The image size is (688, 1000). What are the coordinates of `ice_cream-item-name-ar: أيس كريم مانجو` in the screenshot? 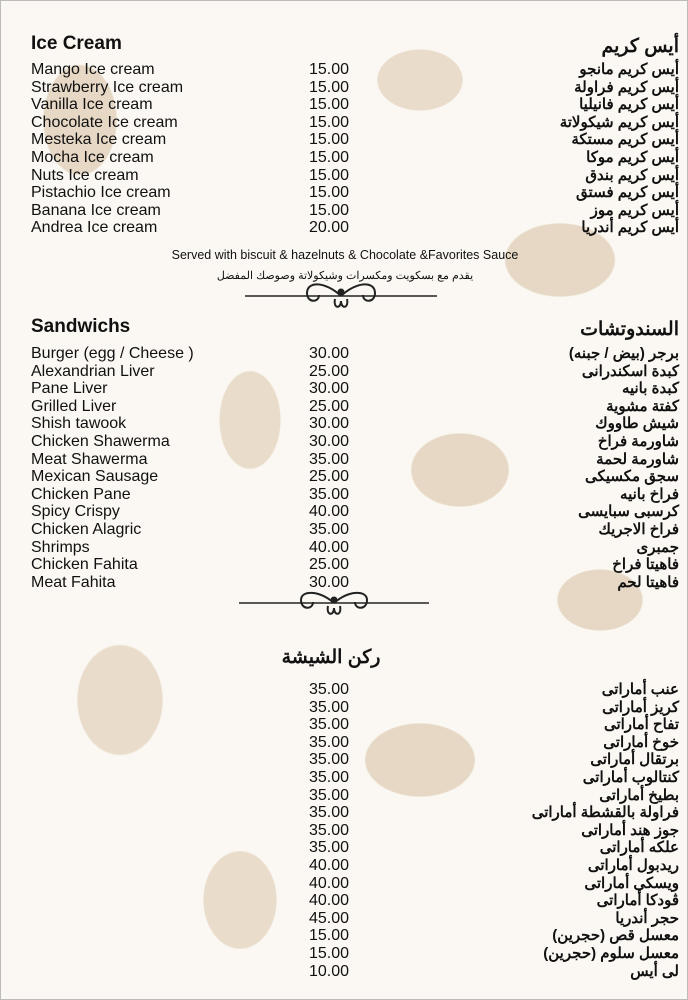 It's located at (629, 69).